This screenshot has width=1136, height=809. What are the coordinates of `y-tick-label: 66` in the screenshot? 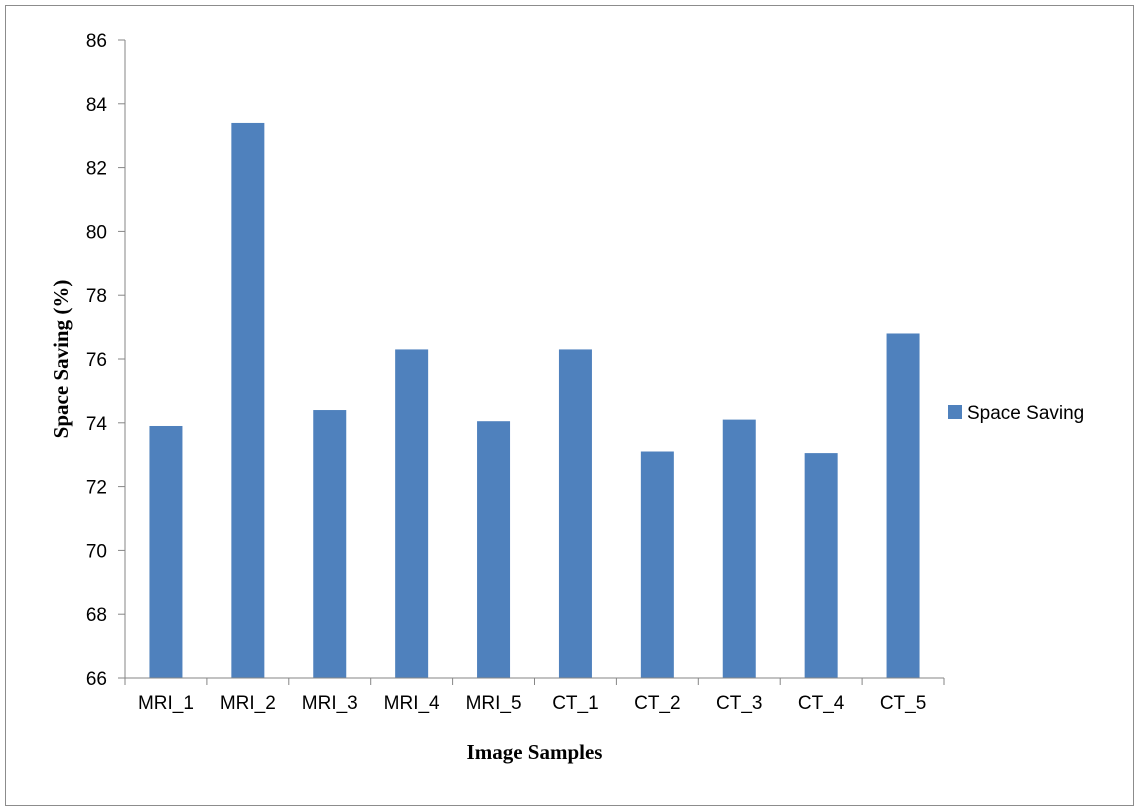 It's located at (96, 679).